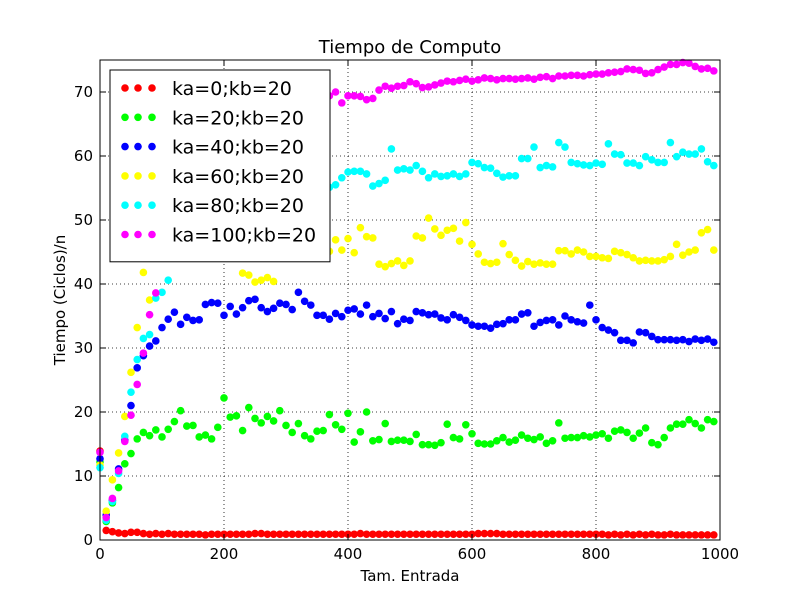 The image size is (800, 600). What do you see at coordinates (238, 118) in the screenshot?
I see `legend-label: ka=20;kb=20` at bounding box center [238, 118].